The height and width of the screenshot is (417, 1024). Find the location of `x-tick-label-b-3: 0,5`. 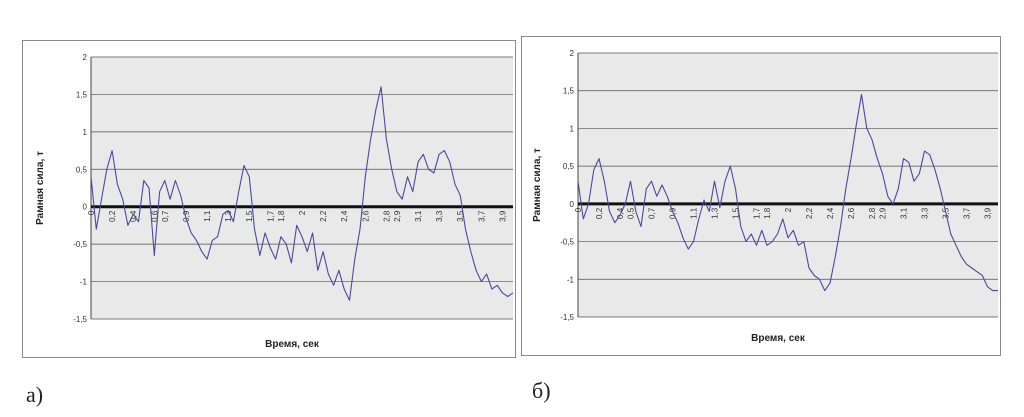

x-tick-label-b-3: 0,5 is located at coordinates (631, 213).